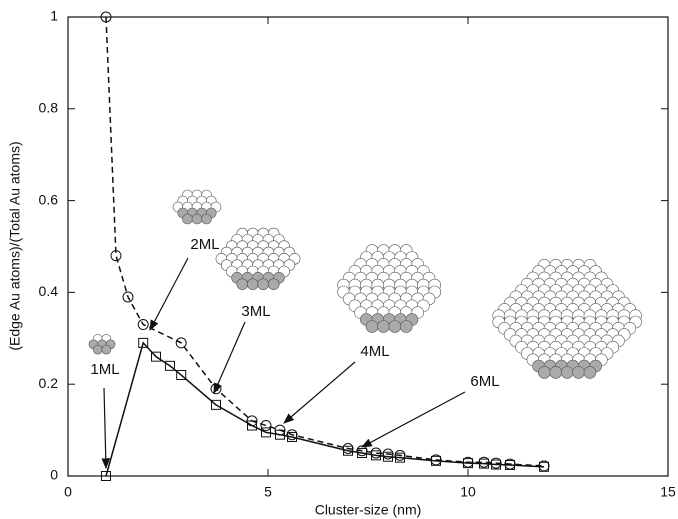 This screenshot has width=678, height=519. What do you see at coordinates (468, 492) in the screenshot?
I see `x-tick-label: 10` at bounding box center [468, 492].